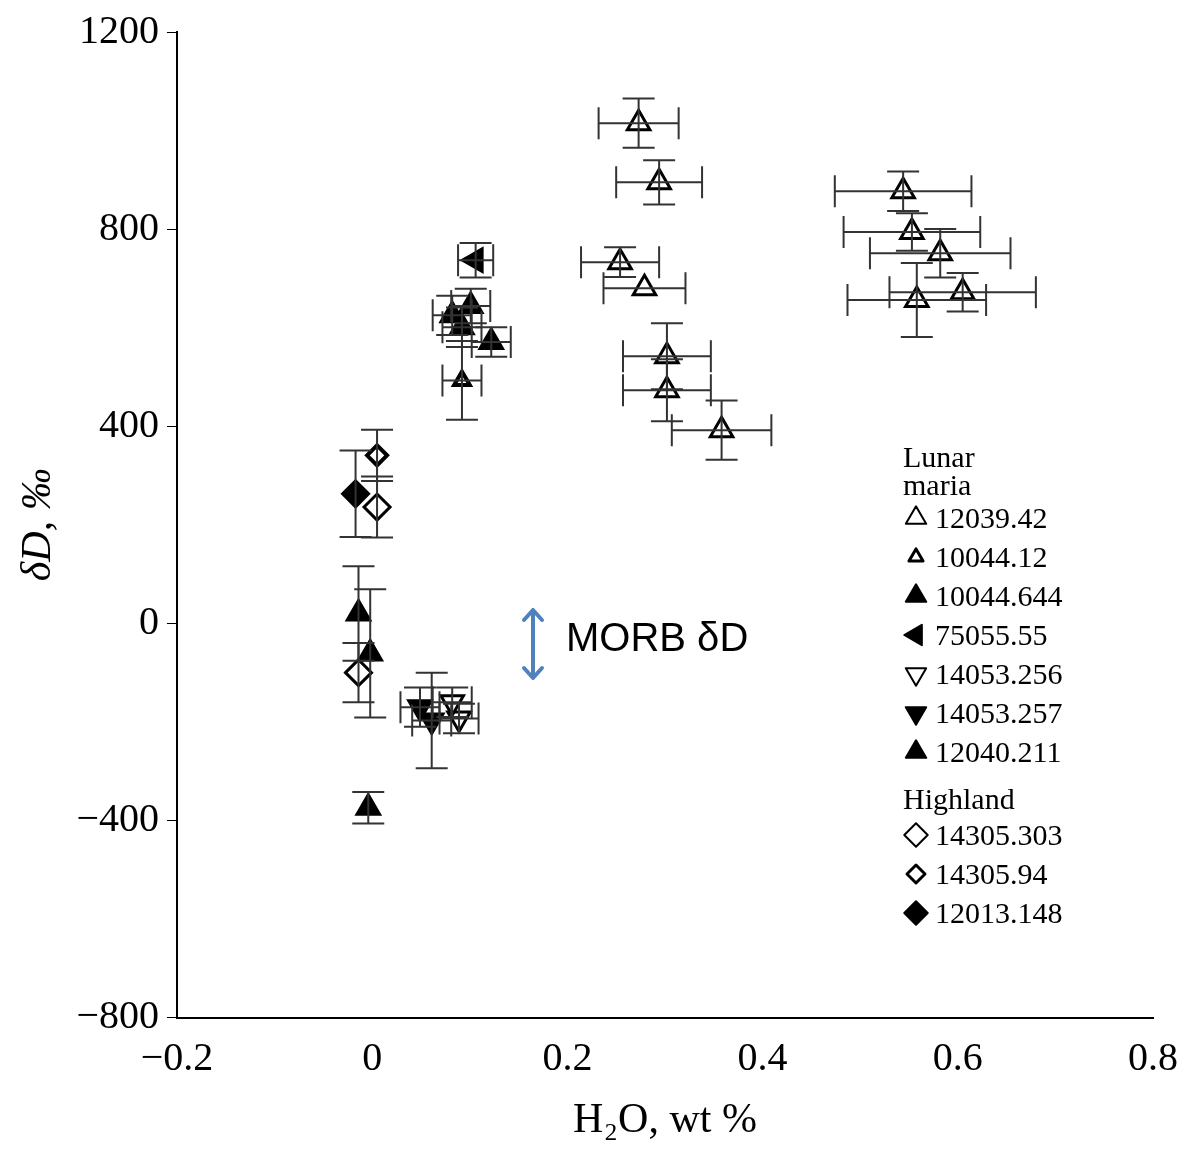 The height and width of the screenshot is (1154, 1186). Describe the element at coordinates (118, 29) in the screenshot. I see `y-tick-label: 1200` at that location.